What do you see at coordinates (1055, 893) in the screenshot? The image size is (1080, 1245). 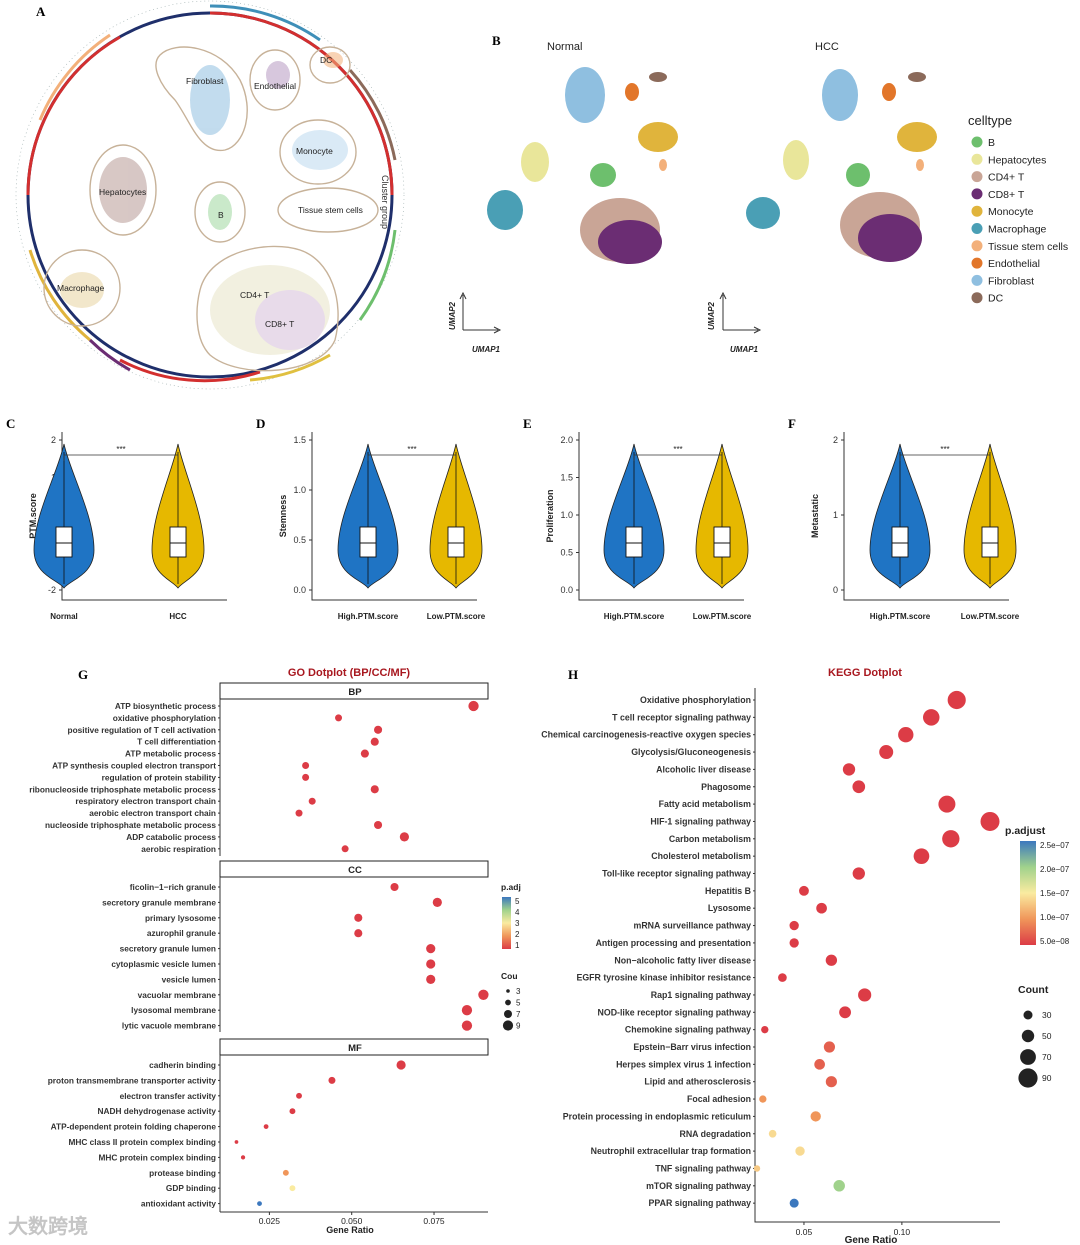 I see `kegg-tick-label: 1.5e−07` at bounding box center [1055, 893].